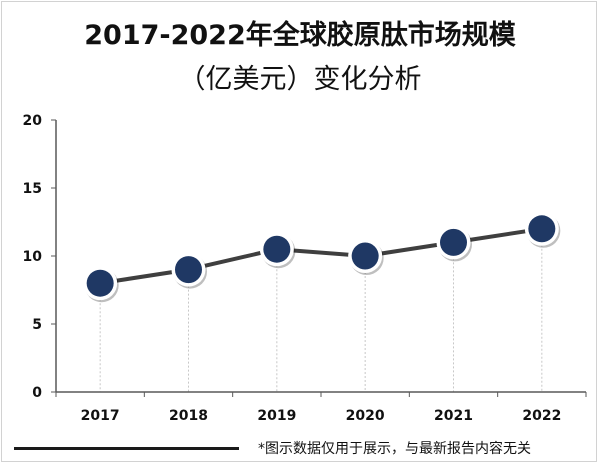  Describe the element at coordinates (453, 416) in the screenshot. I see `x-tick-label: 2021` at that location.